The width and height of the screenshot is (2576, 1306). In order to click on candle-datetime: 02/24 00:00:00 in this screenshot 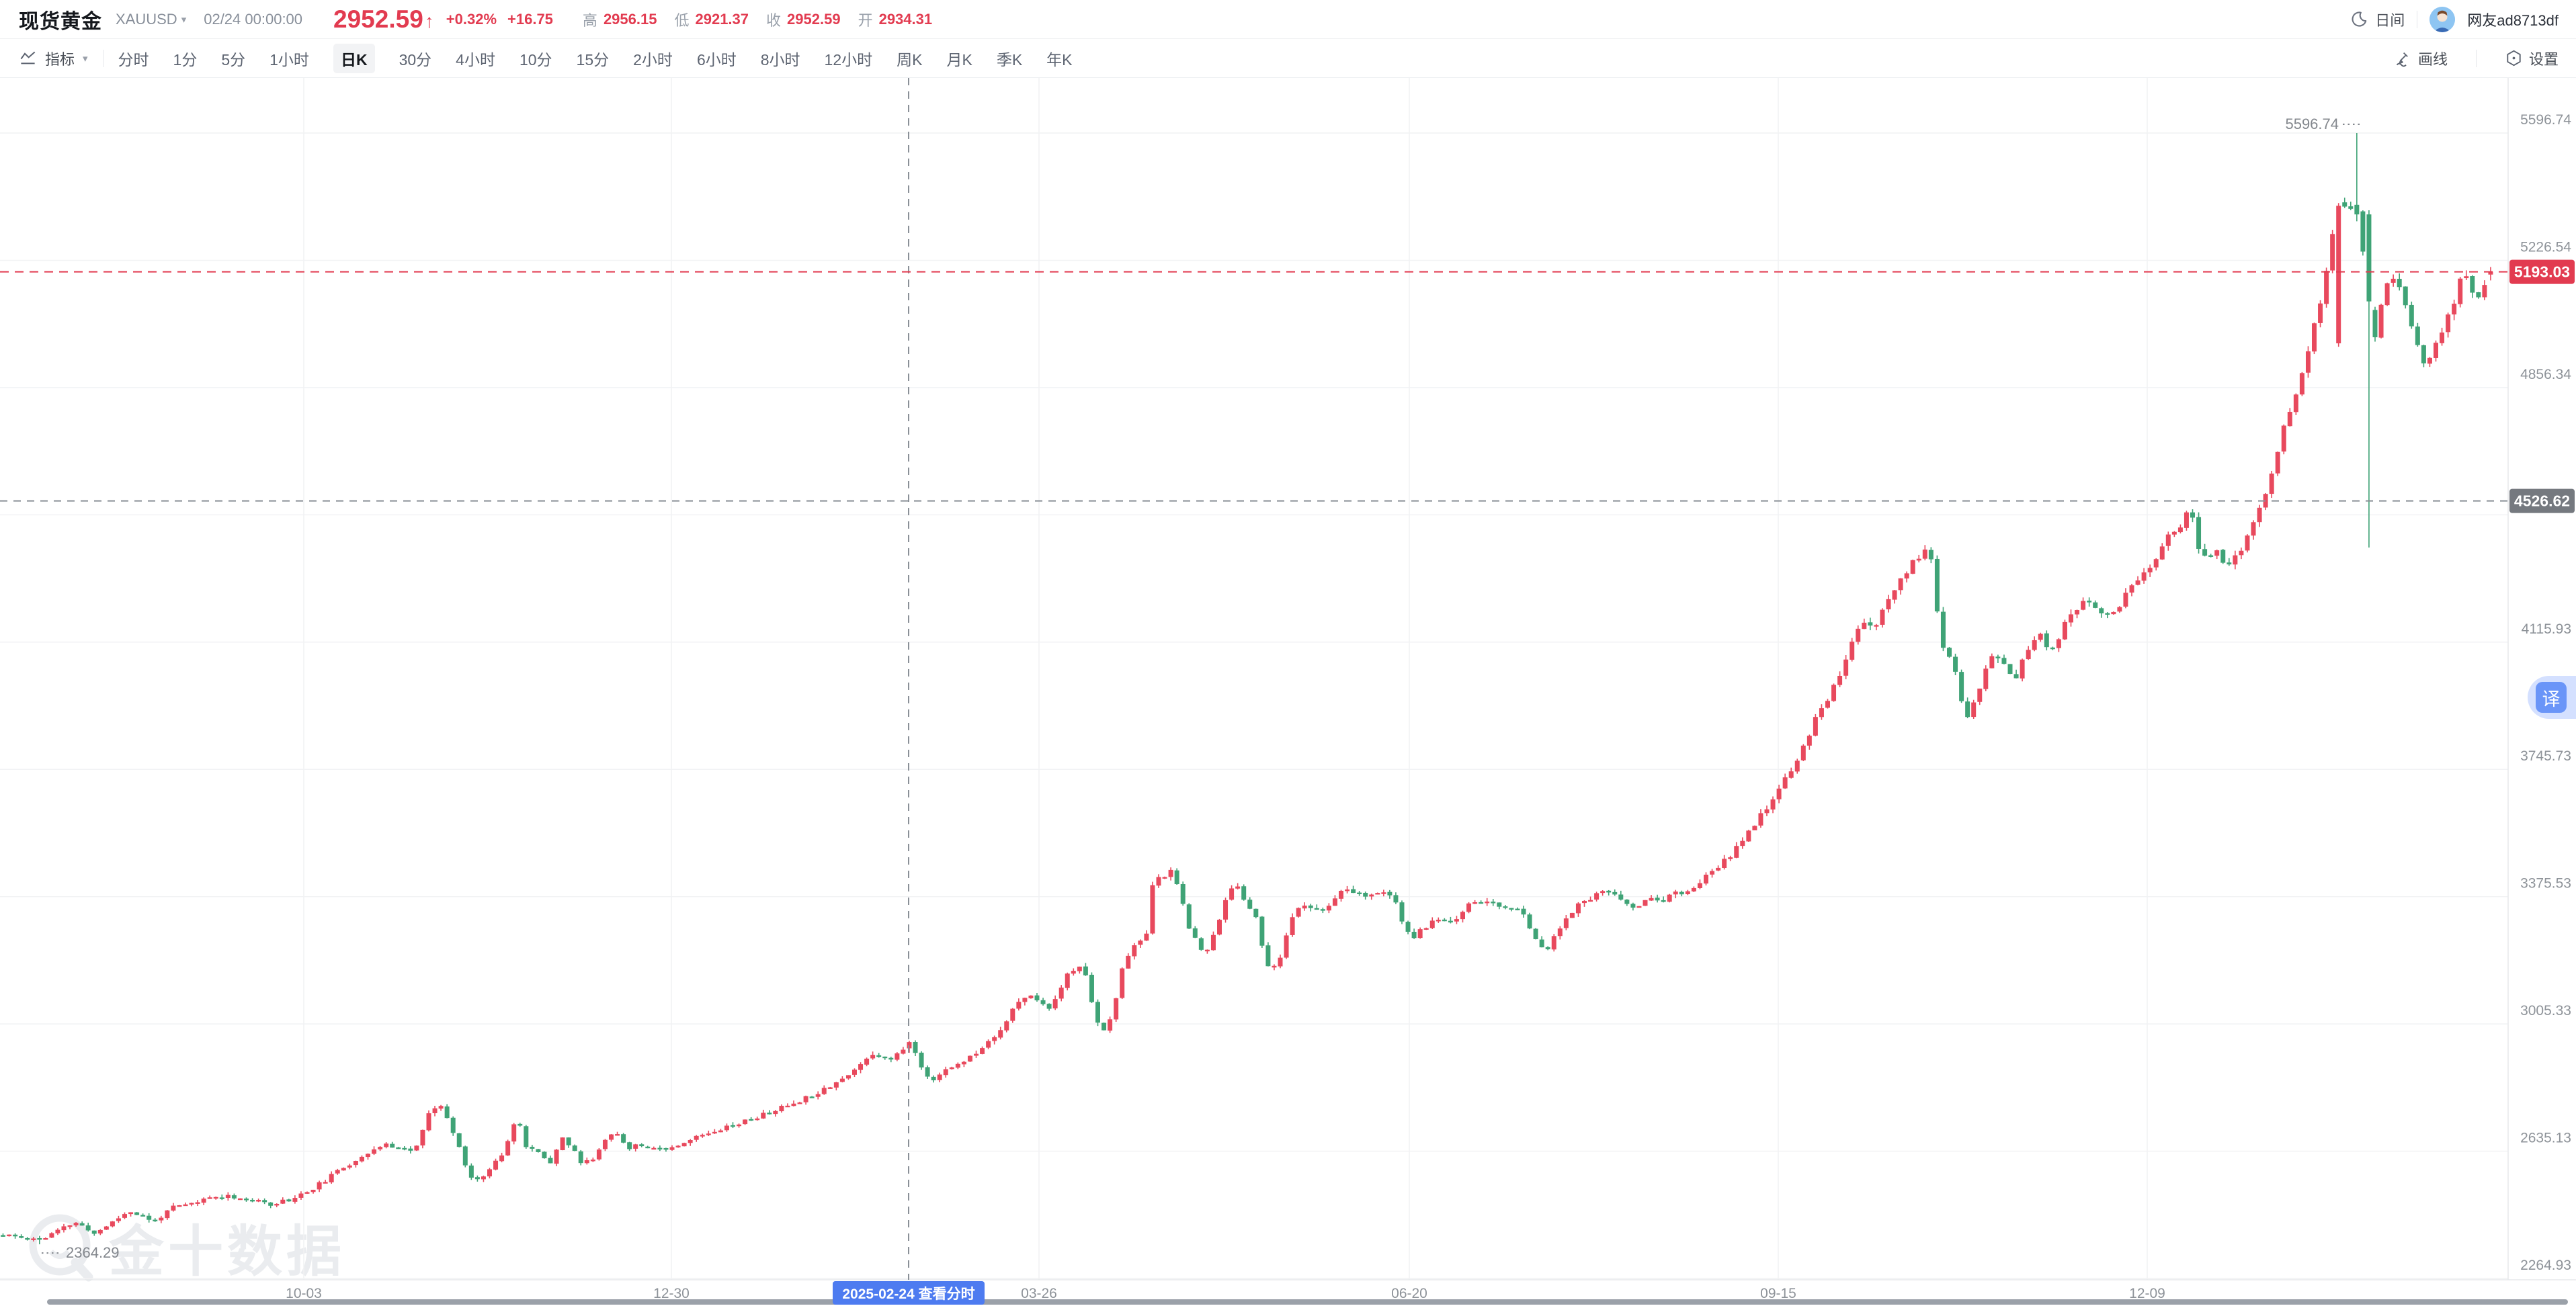, I will do `click(254, 19)`.